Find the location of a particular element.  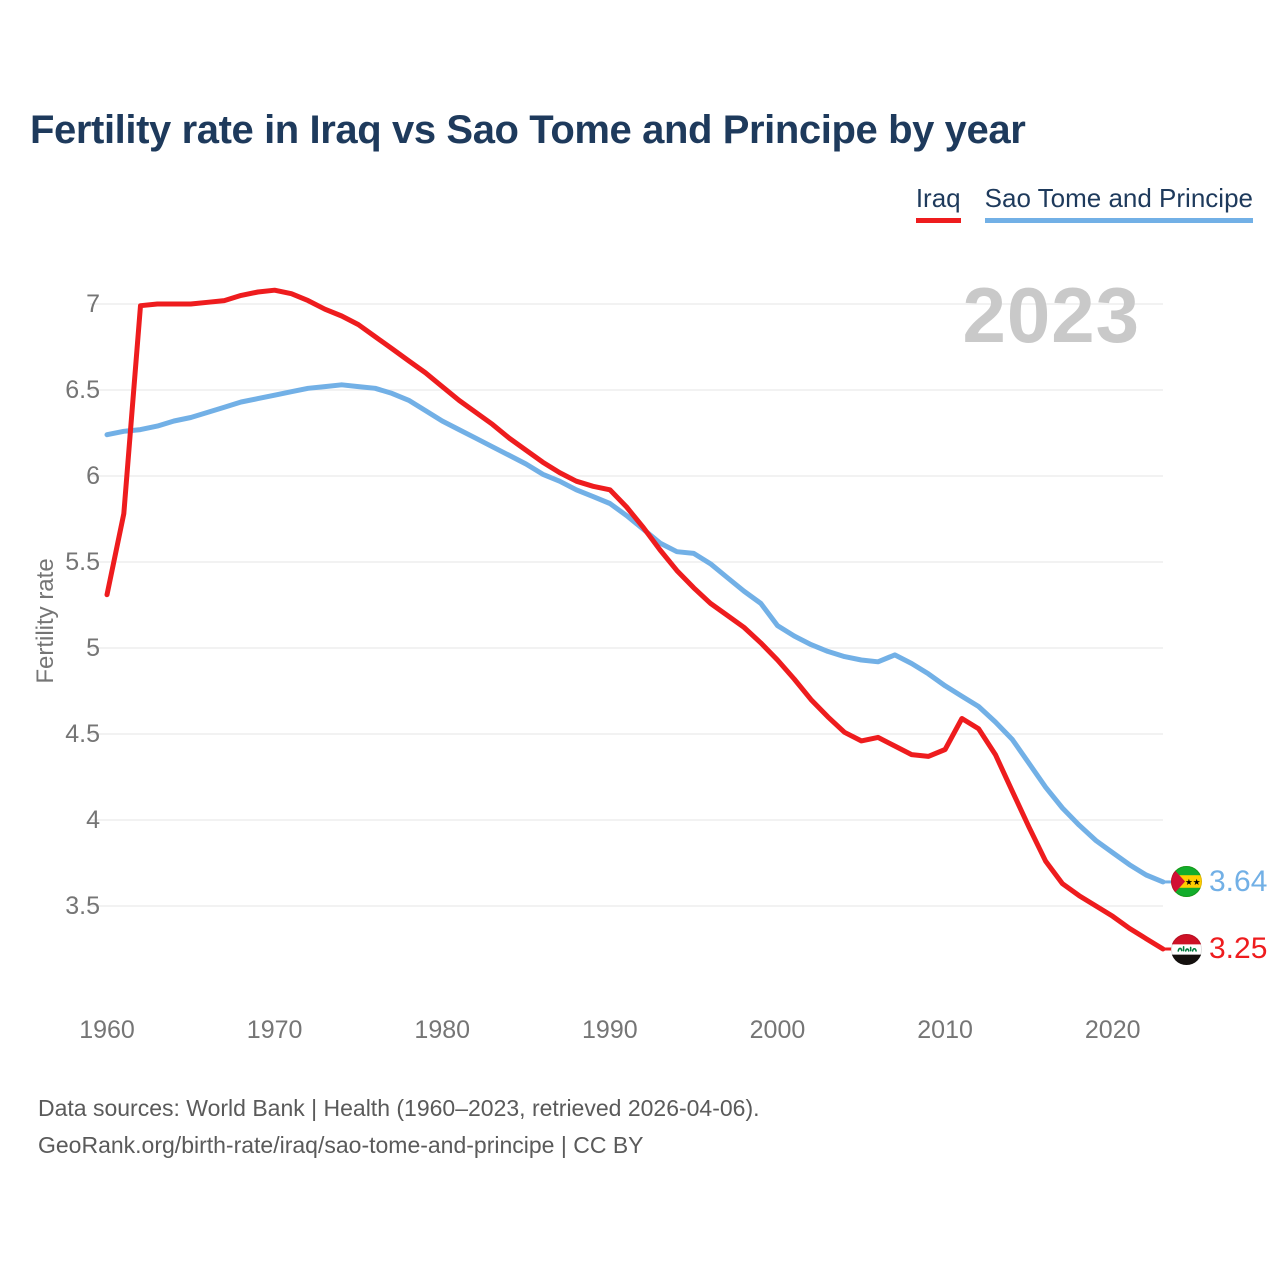

iraq-flag-icon is located at coordinates (1186, 949).